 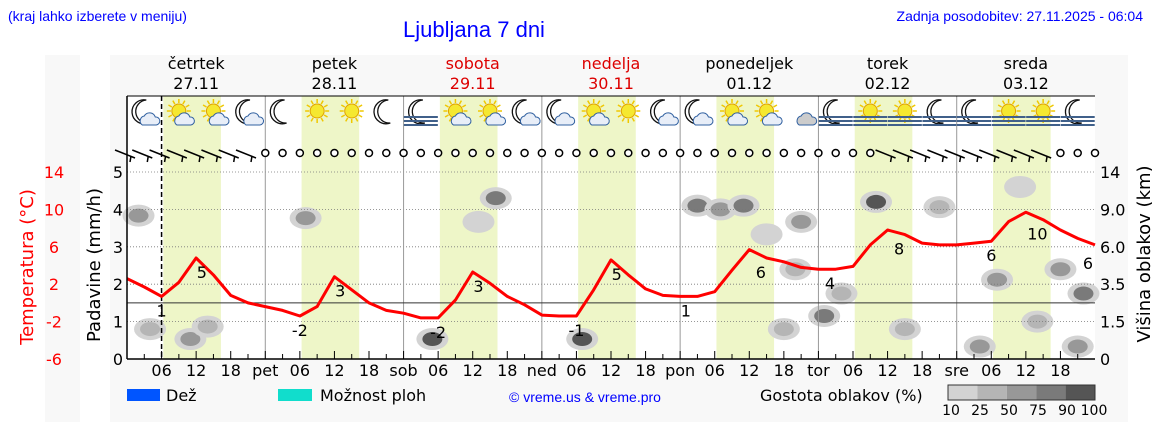 What do you see at coordinates (202, 272) in the screenshot?
I see `temperature-label: 5` at bounding box center [202, 272].